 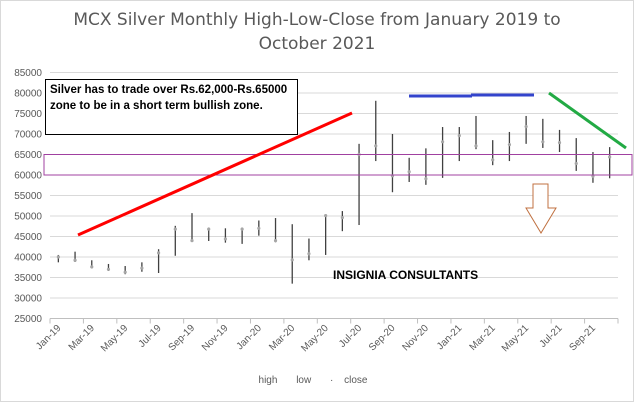 I want to click on x-tick-label: May-19, so click(x=115, y=339).